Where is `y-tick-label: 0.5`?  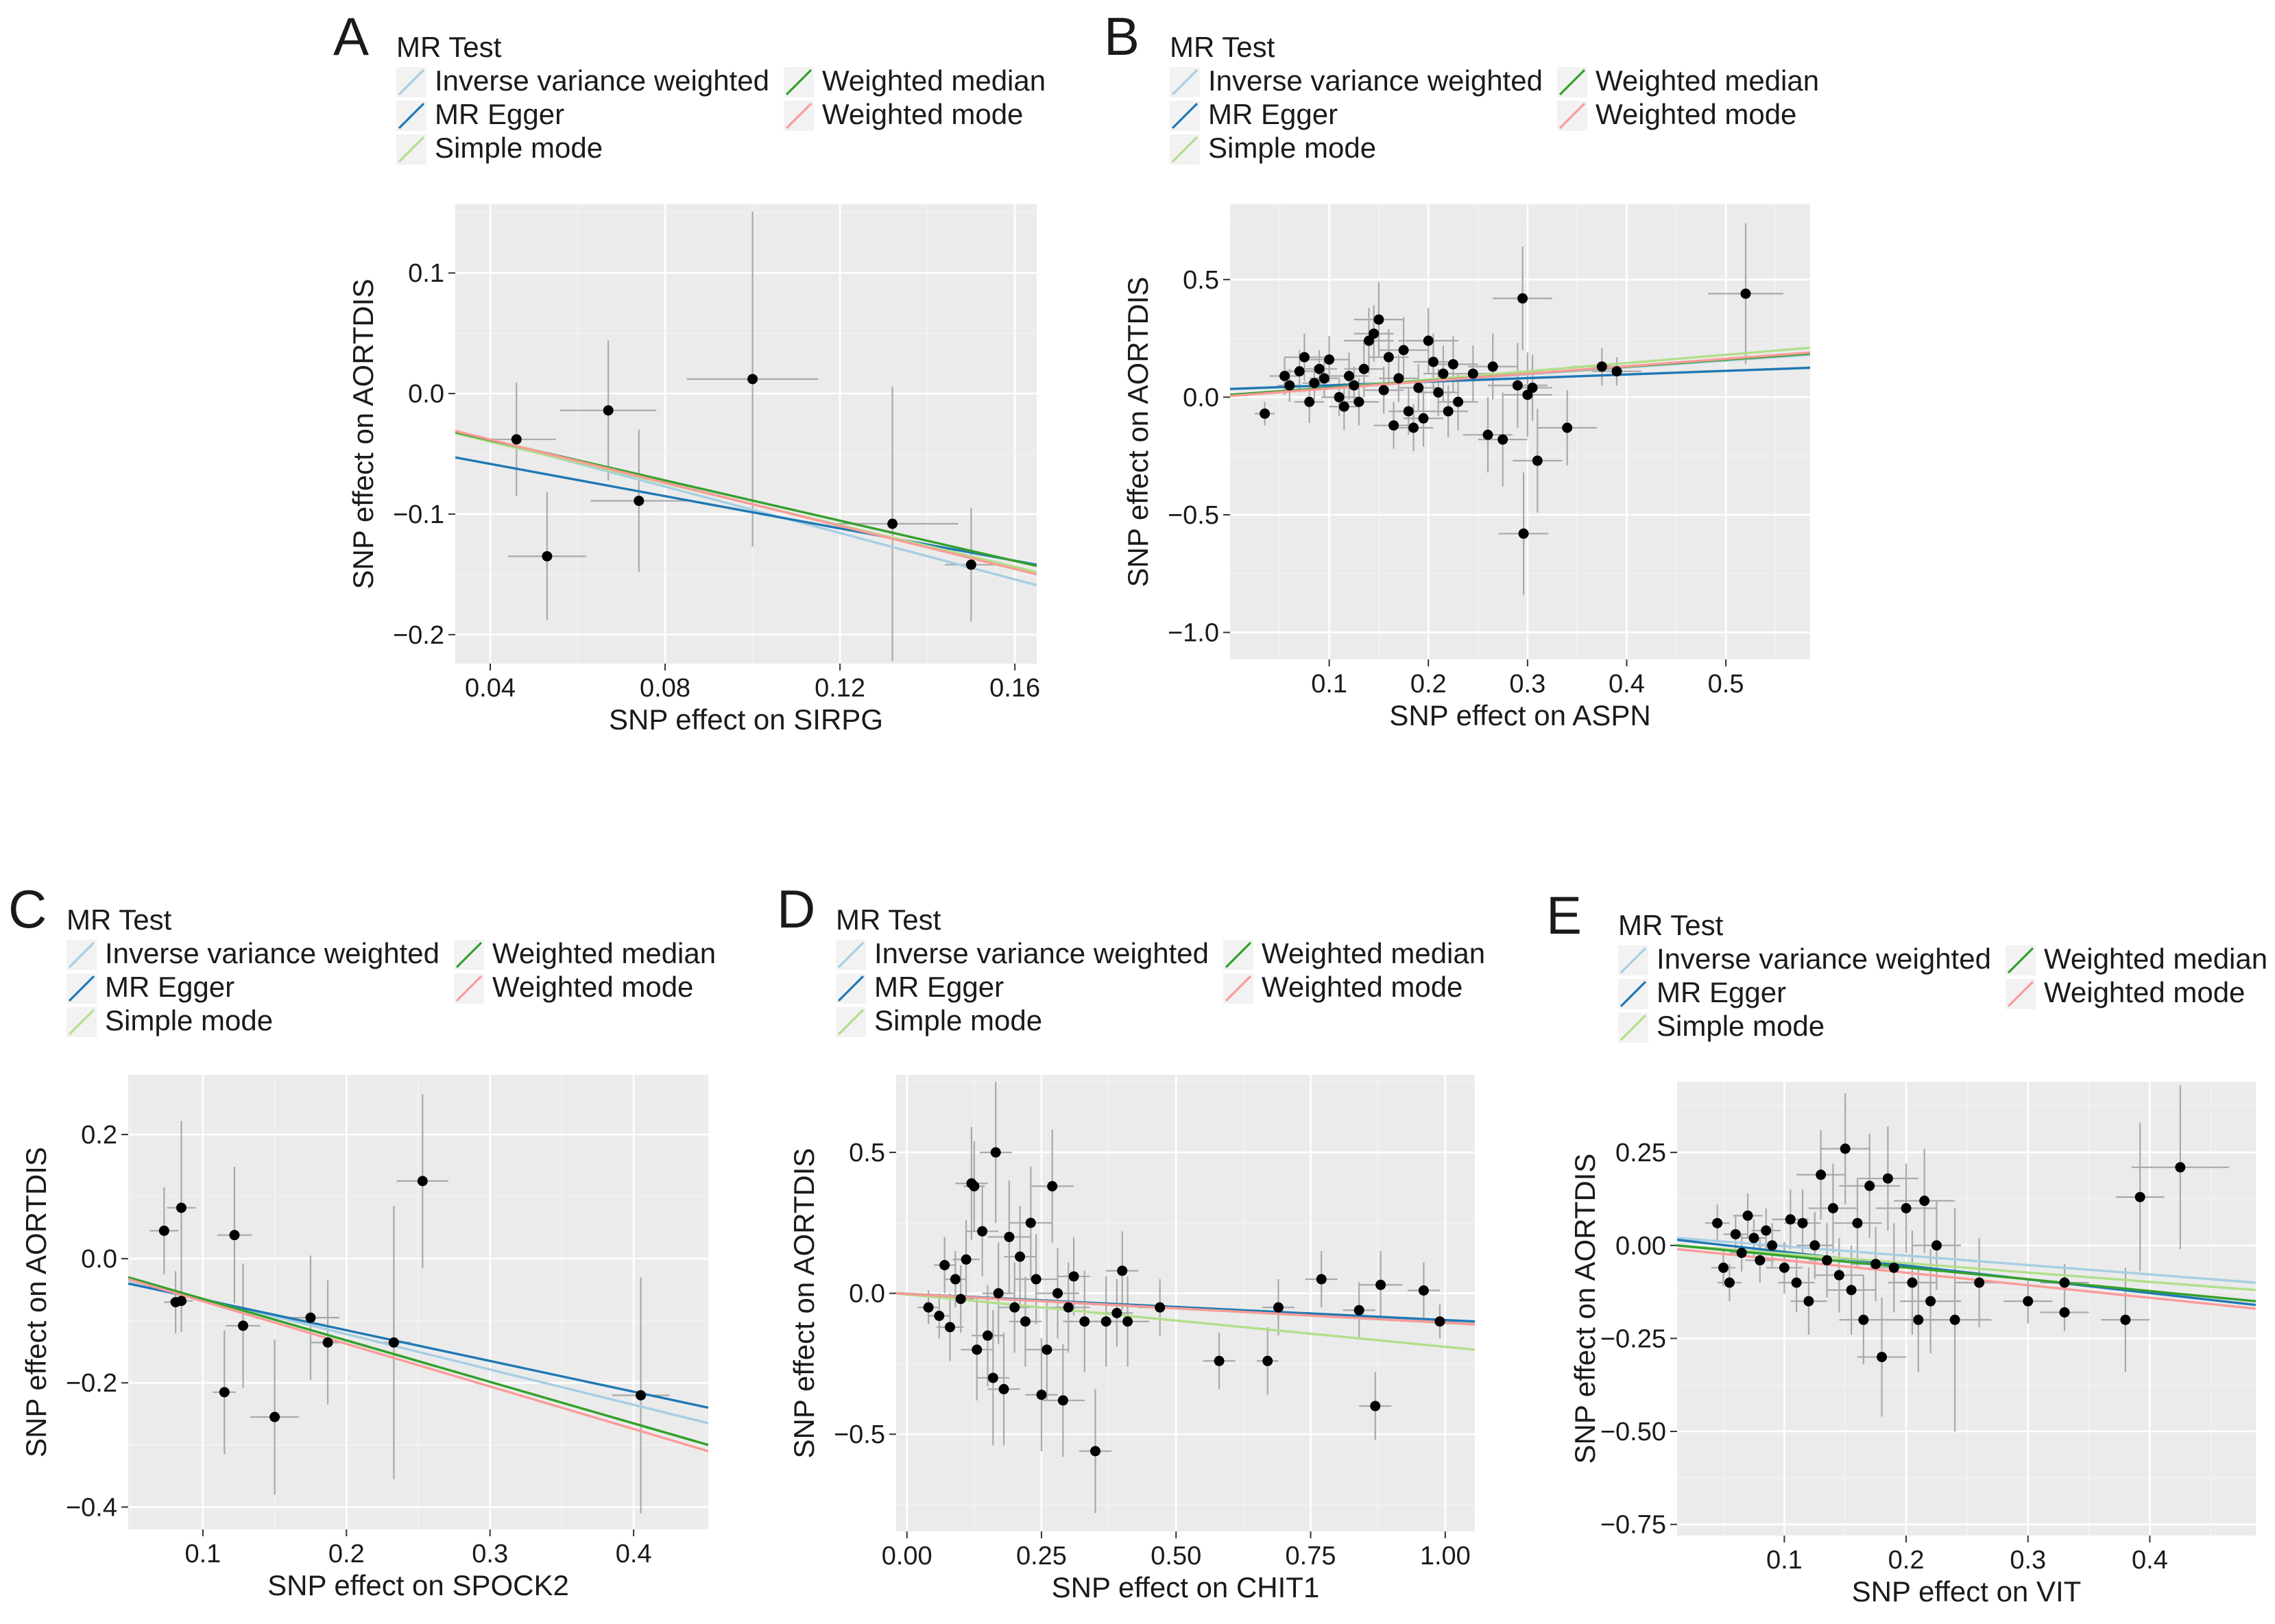 y-tick-label: 0.5 is located at coordinates (1201, 280).